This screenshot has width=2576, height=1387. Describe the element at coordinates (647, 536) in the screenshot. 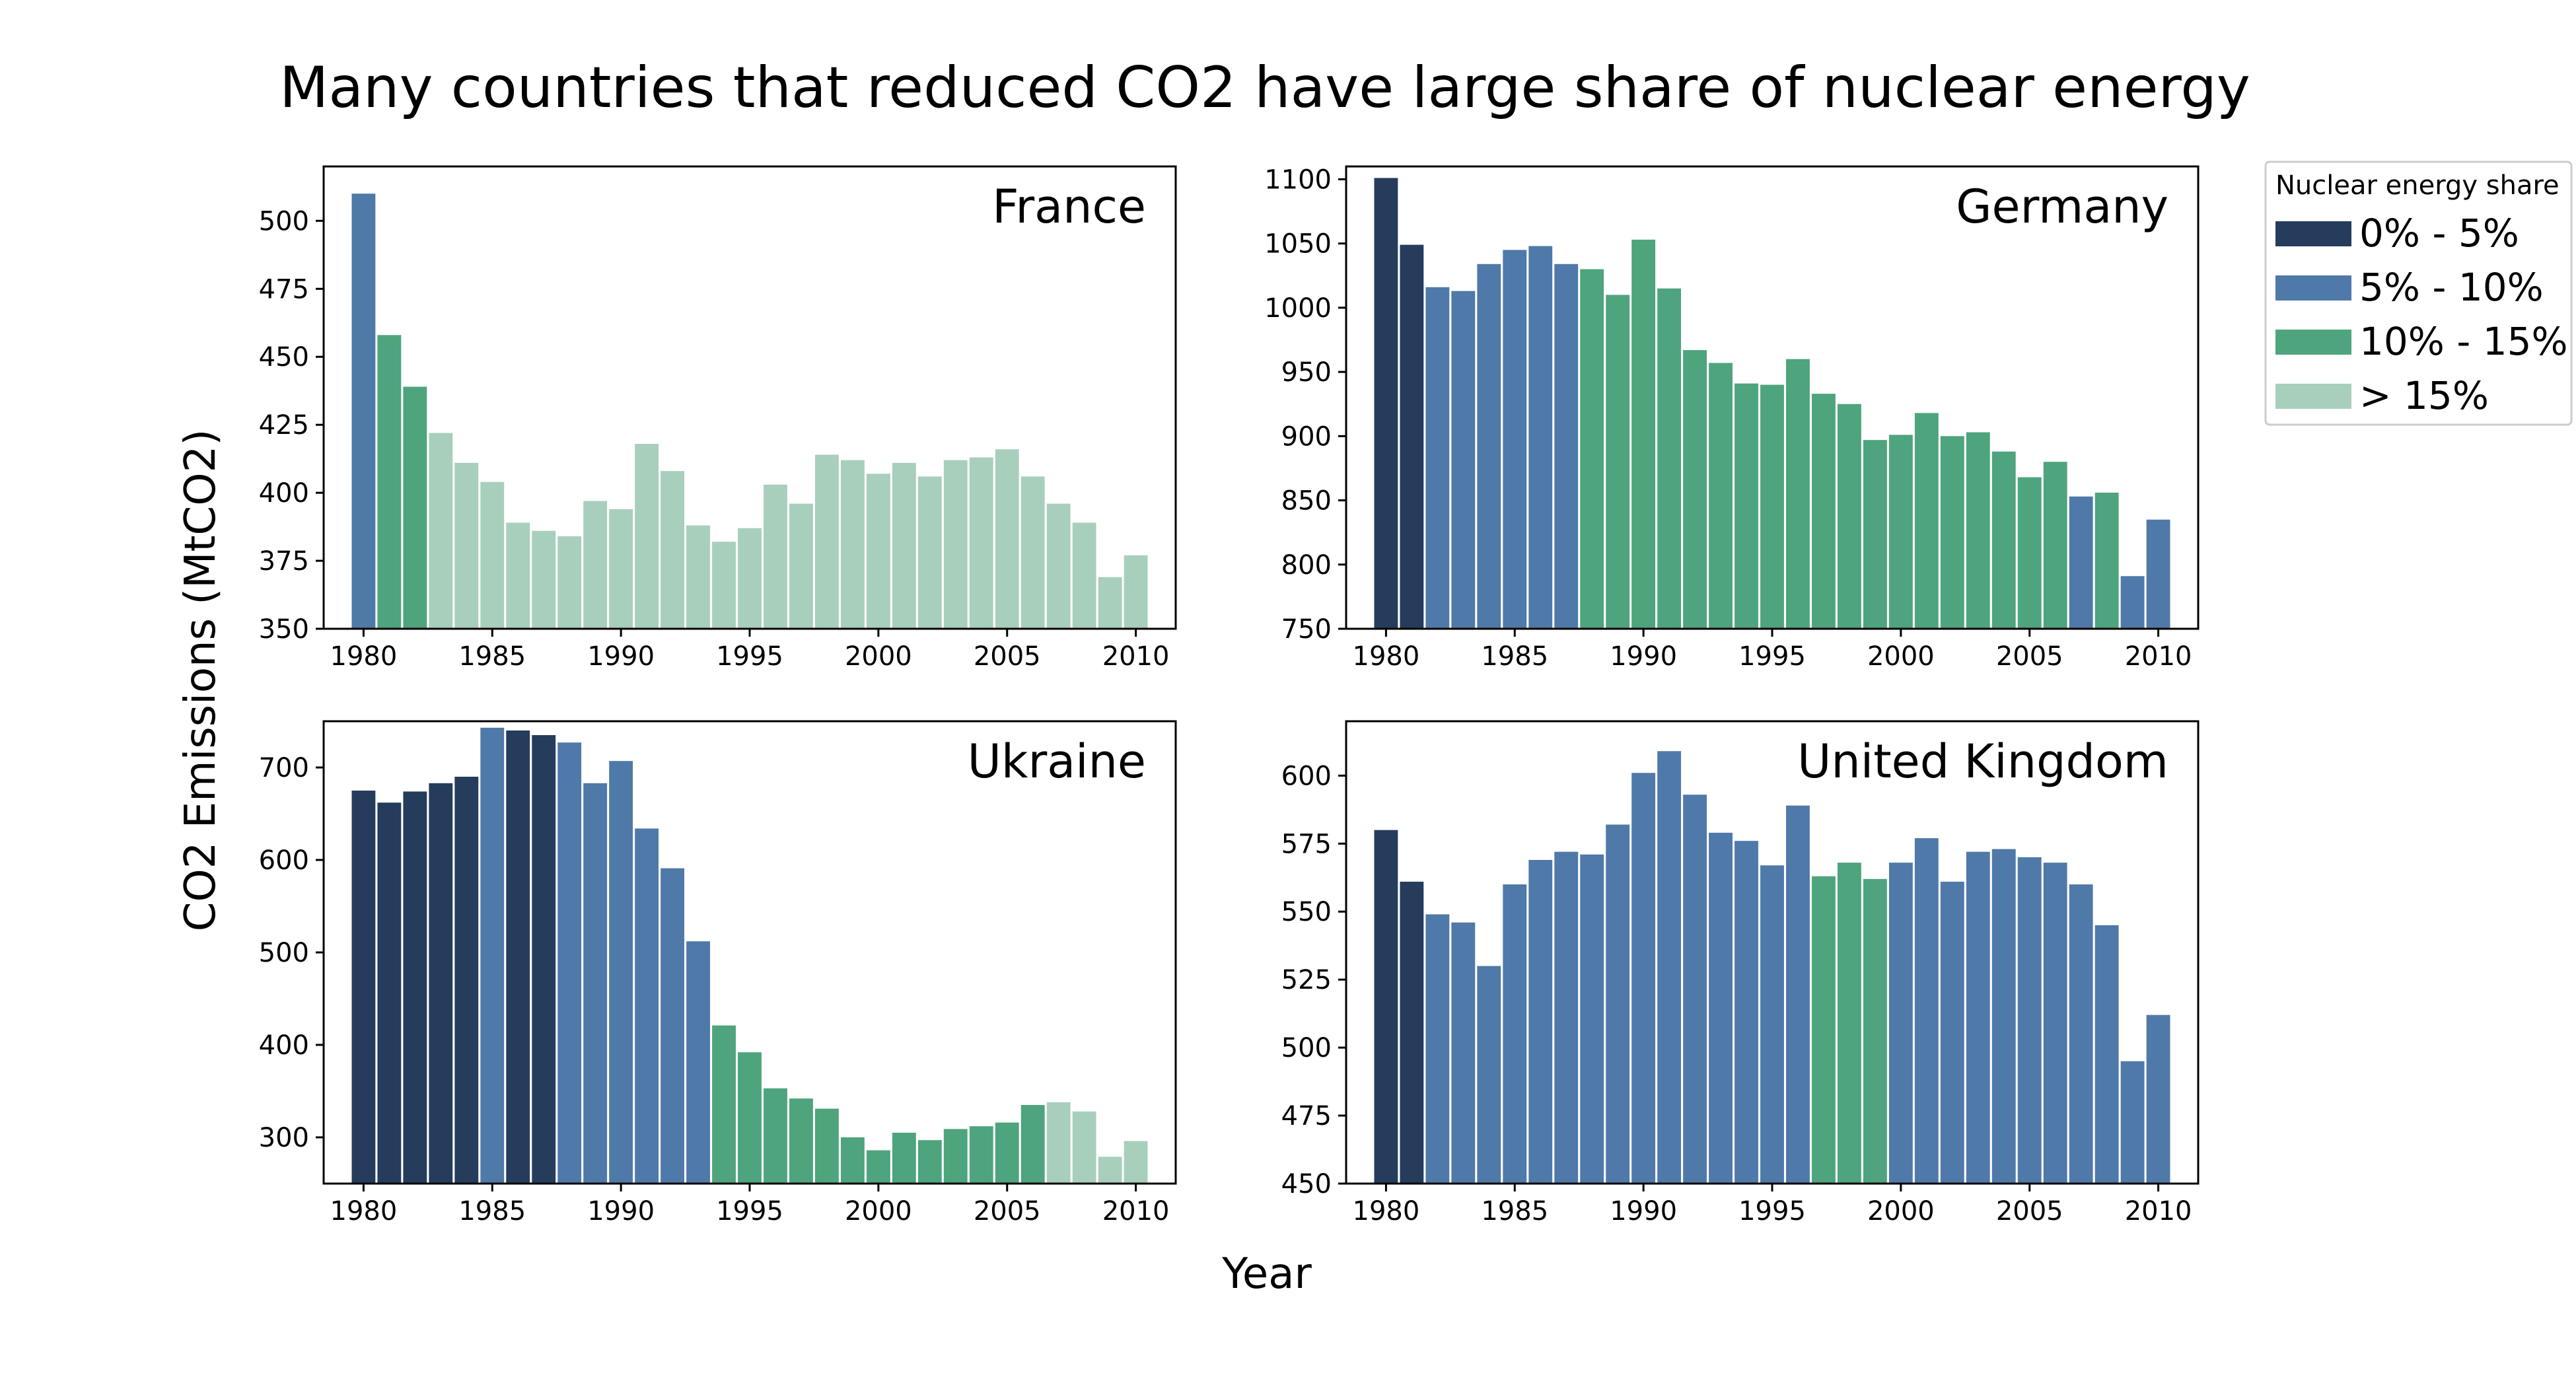

I see `bar-france-1991` at that location.